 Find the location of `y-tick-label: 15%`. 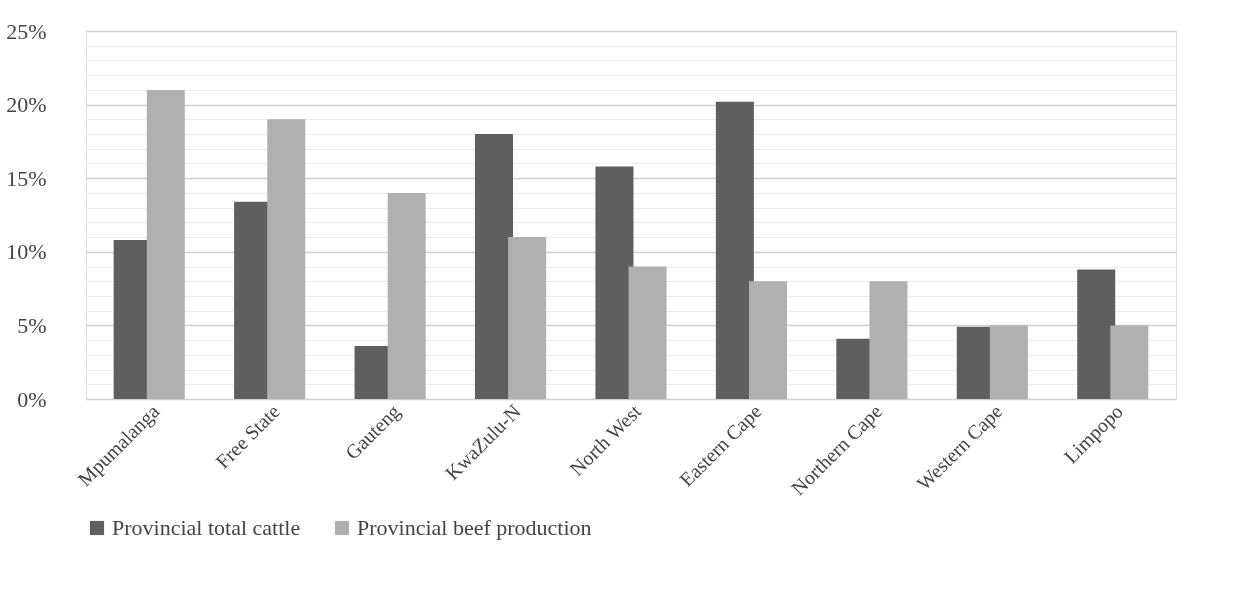

y-tick-label: 15% is located at coordinates (26, 178).